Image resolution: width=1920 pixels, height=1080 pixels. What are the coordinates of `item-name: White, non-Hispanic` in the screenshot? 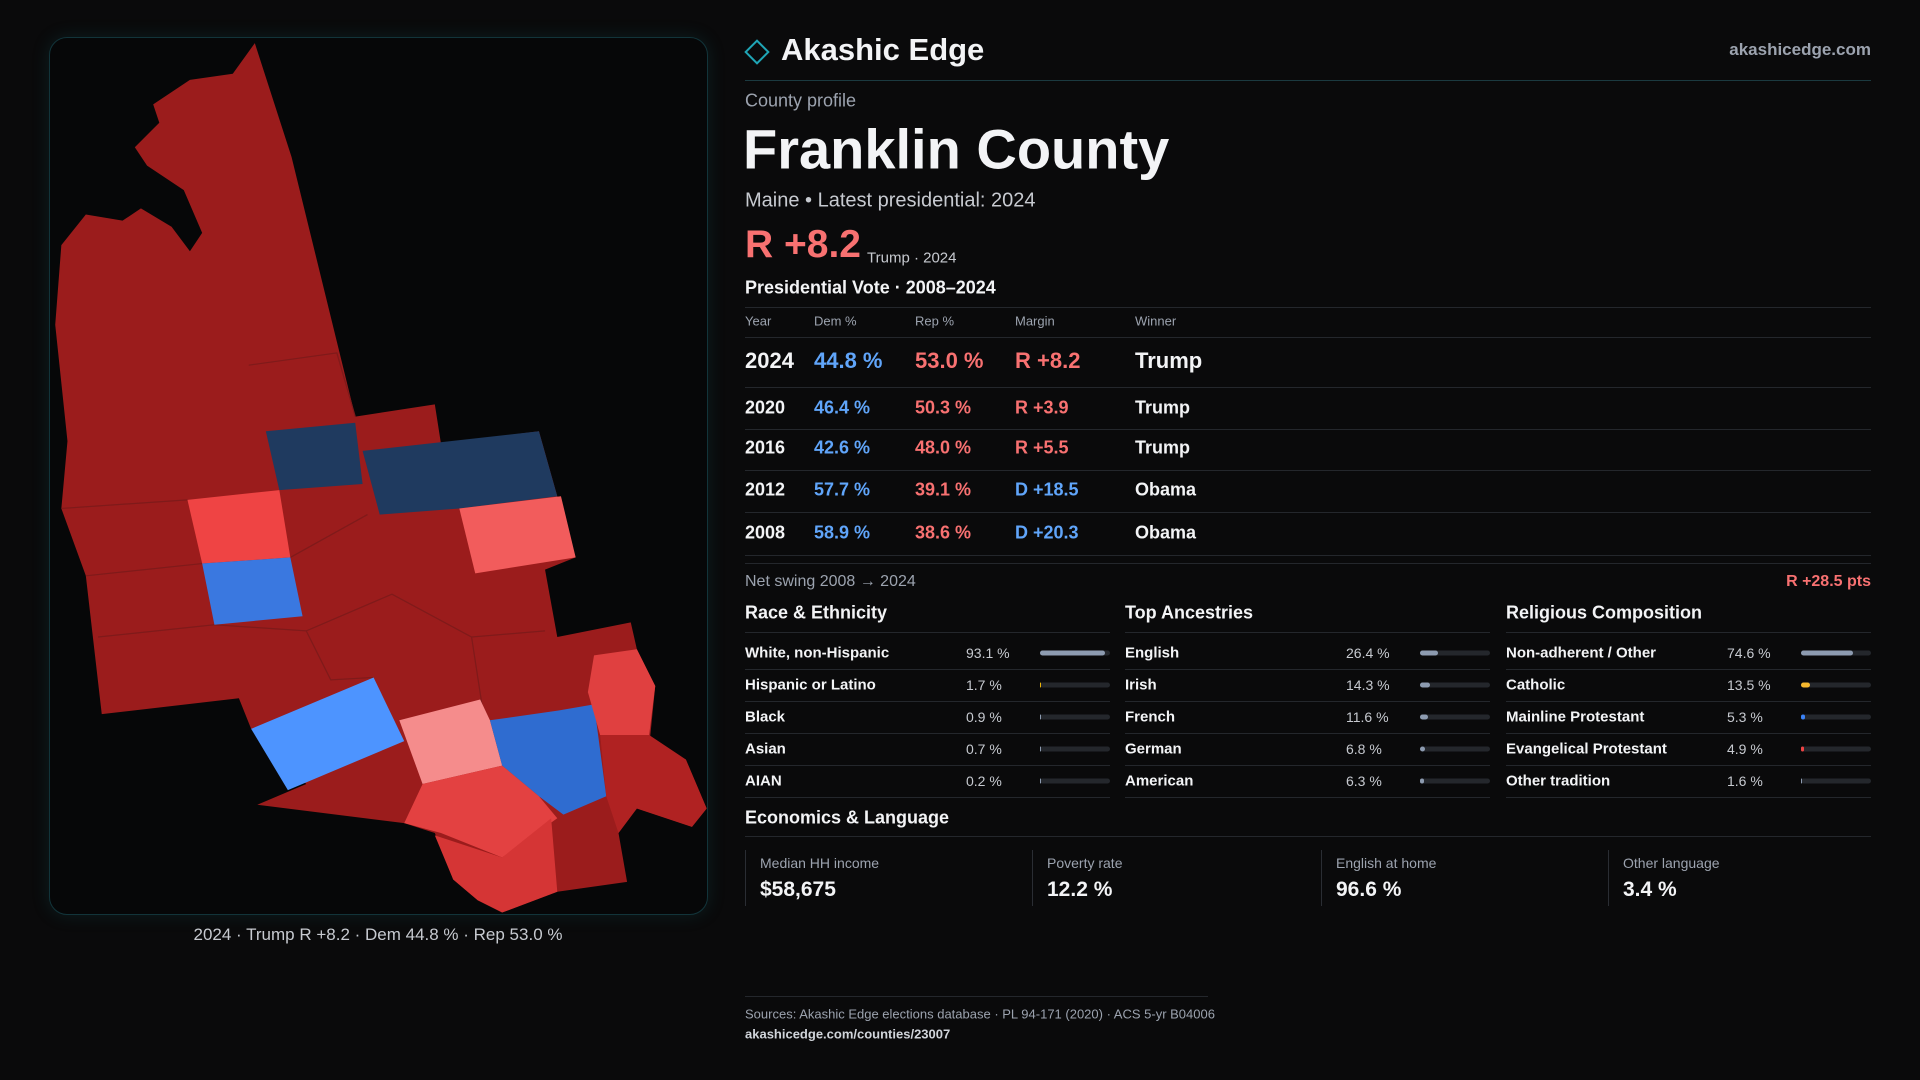 It's located at (817, 653).